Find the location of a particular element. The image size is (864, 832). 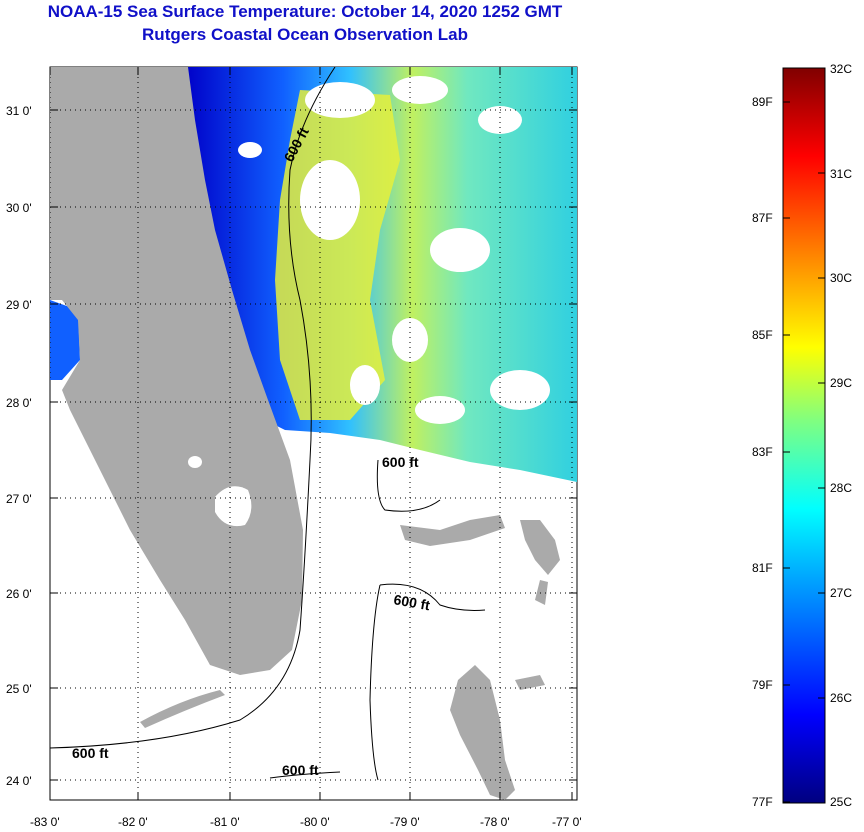

lon-label: -80 0' is located at coordinates (315, 822).